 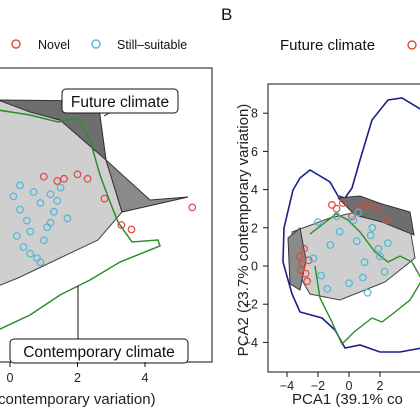 I want to click on future-callout-box, so click(x=120, y=101).